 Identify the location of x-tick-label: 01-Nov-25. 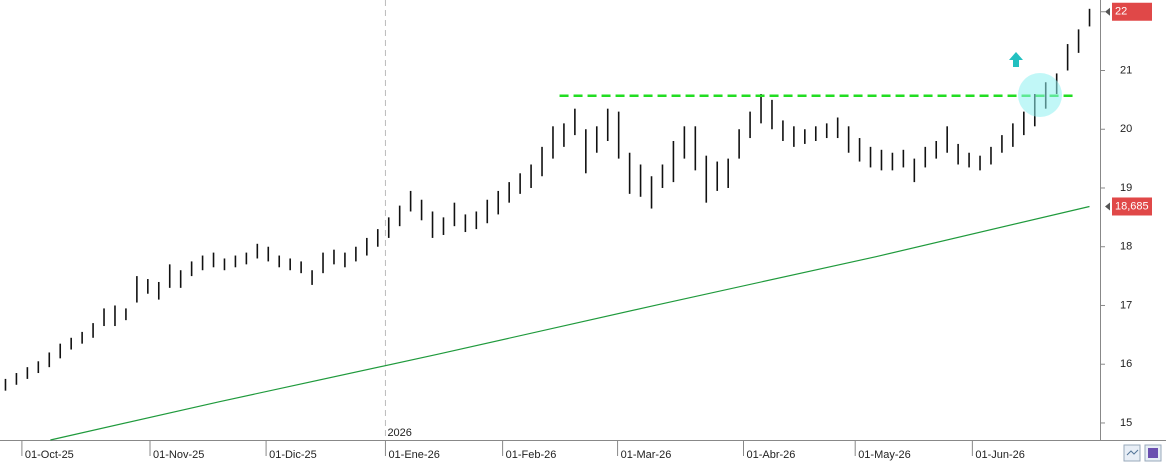
(178, 455).